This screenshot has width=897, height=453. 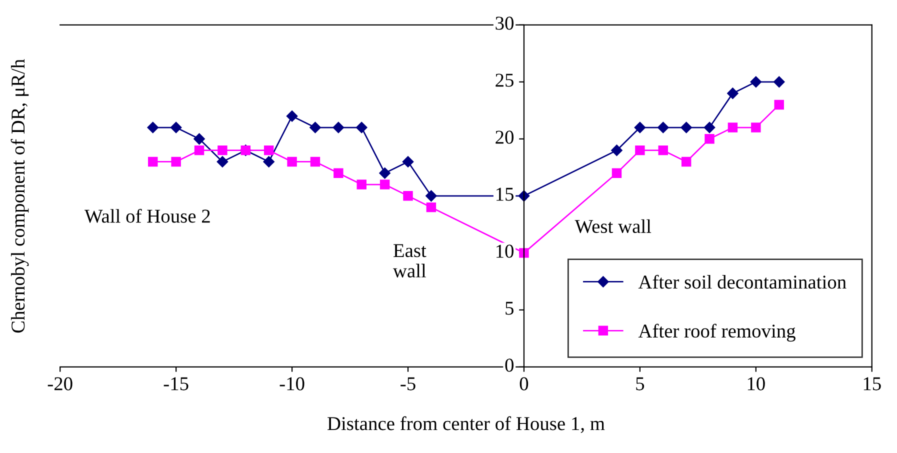 What do you see at coordinates (176, 383) in the screenshot?
I see `x-tick-label: -15` at bounding box center [176, 383].